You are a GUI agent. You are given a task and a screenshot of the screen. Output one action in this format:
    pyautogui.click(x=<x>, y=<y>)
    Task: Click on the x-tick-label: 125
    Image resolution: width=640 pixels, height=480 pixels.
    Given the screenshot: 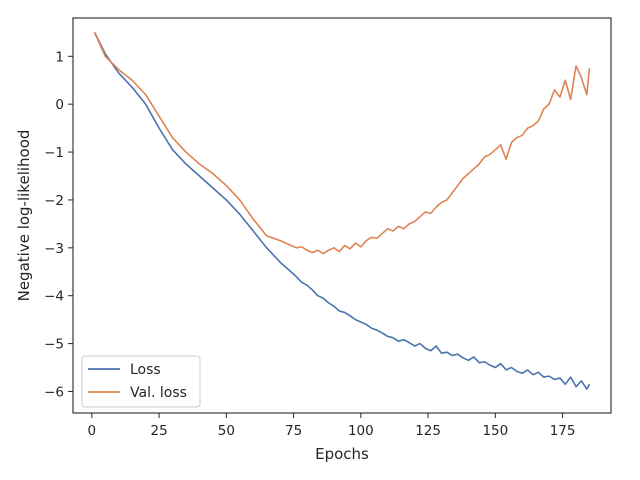 What is the action you would take?
    pyautogui.click(x=428, y=431)
    